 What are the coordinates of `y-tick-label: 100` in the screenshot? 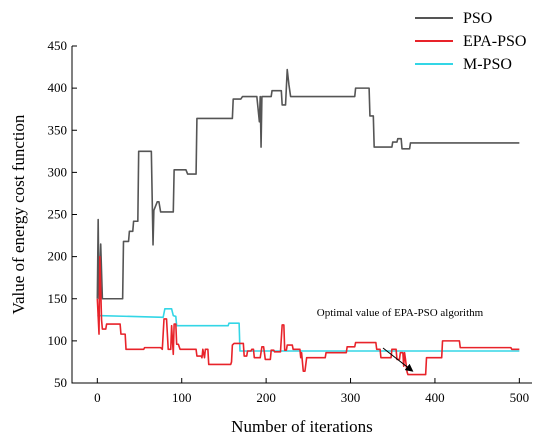 It's located at (58, 340).